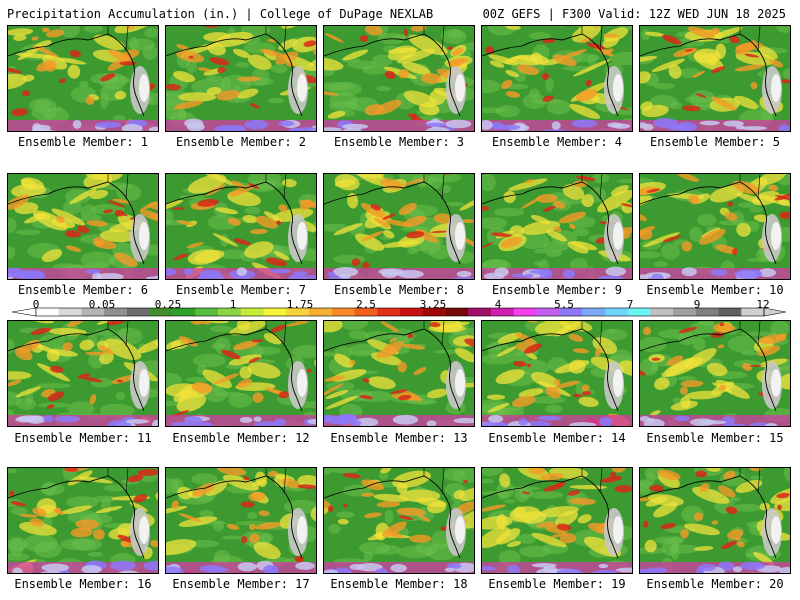 The height and width of the screenshot is (600, 800). Describe the element at coordinates (763, 304) in the screenshot. I see `colorbar-tick-label: 12` at that location.